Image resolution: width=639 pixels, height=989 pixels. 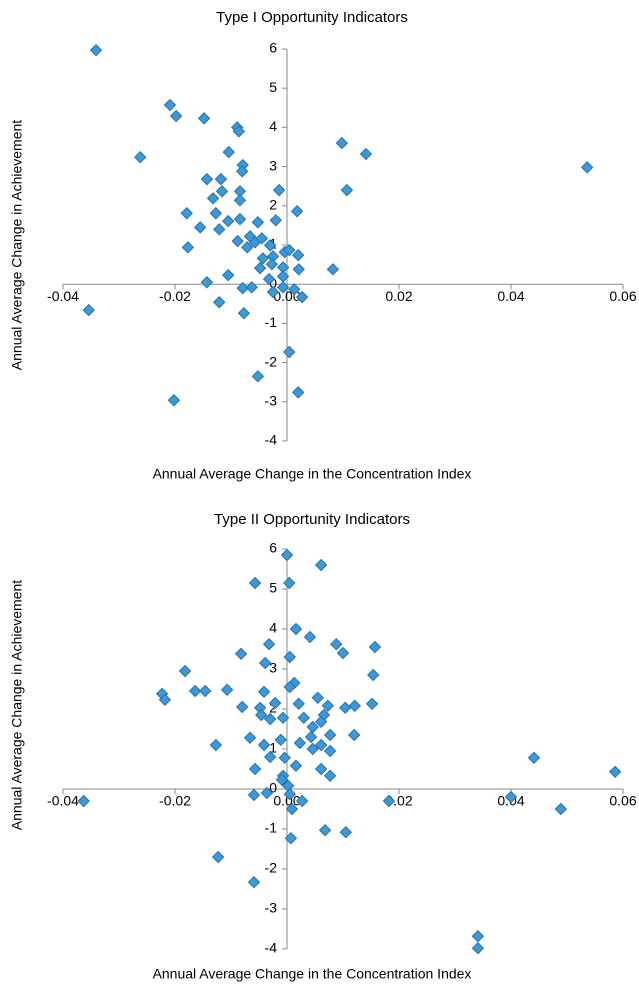 I want to click on y-tick-label: -3, so click(x=271, y=908).